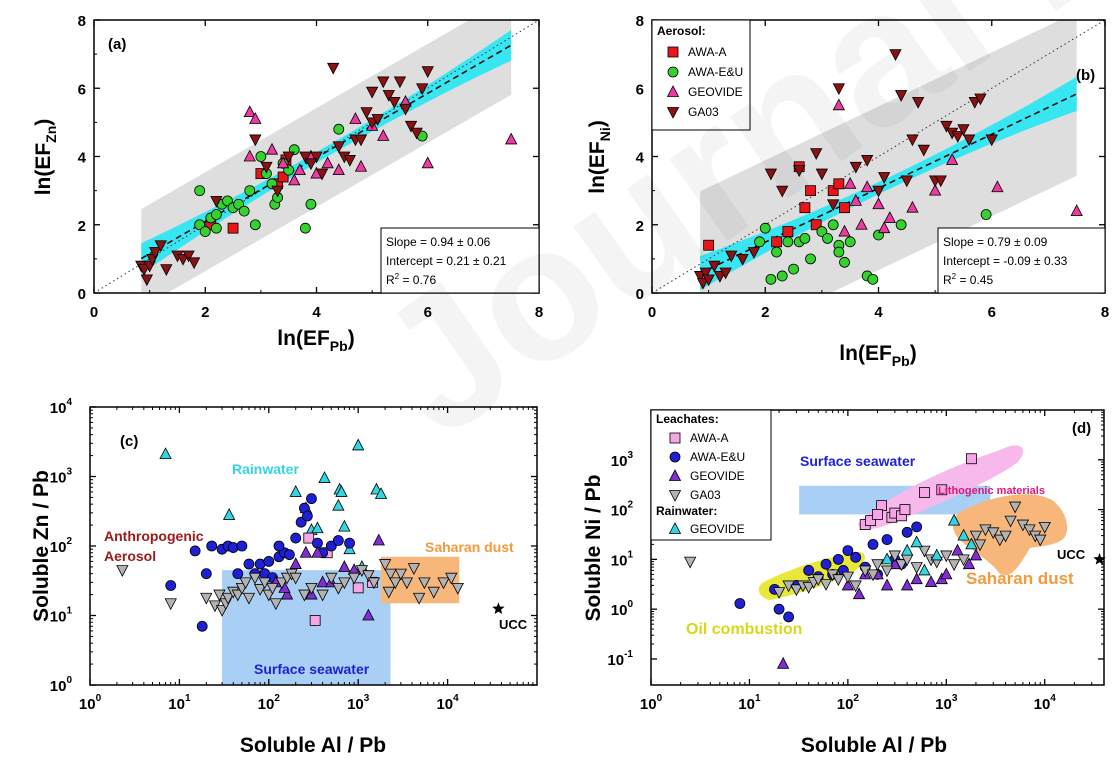 The height and width of the screenshot is (763, 1115). What do you see at coordinates (1045, 703) in the screenshot?
I see `panel-d-xtick-label: 10⁴` at bounding box center [1045, 703].